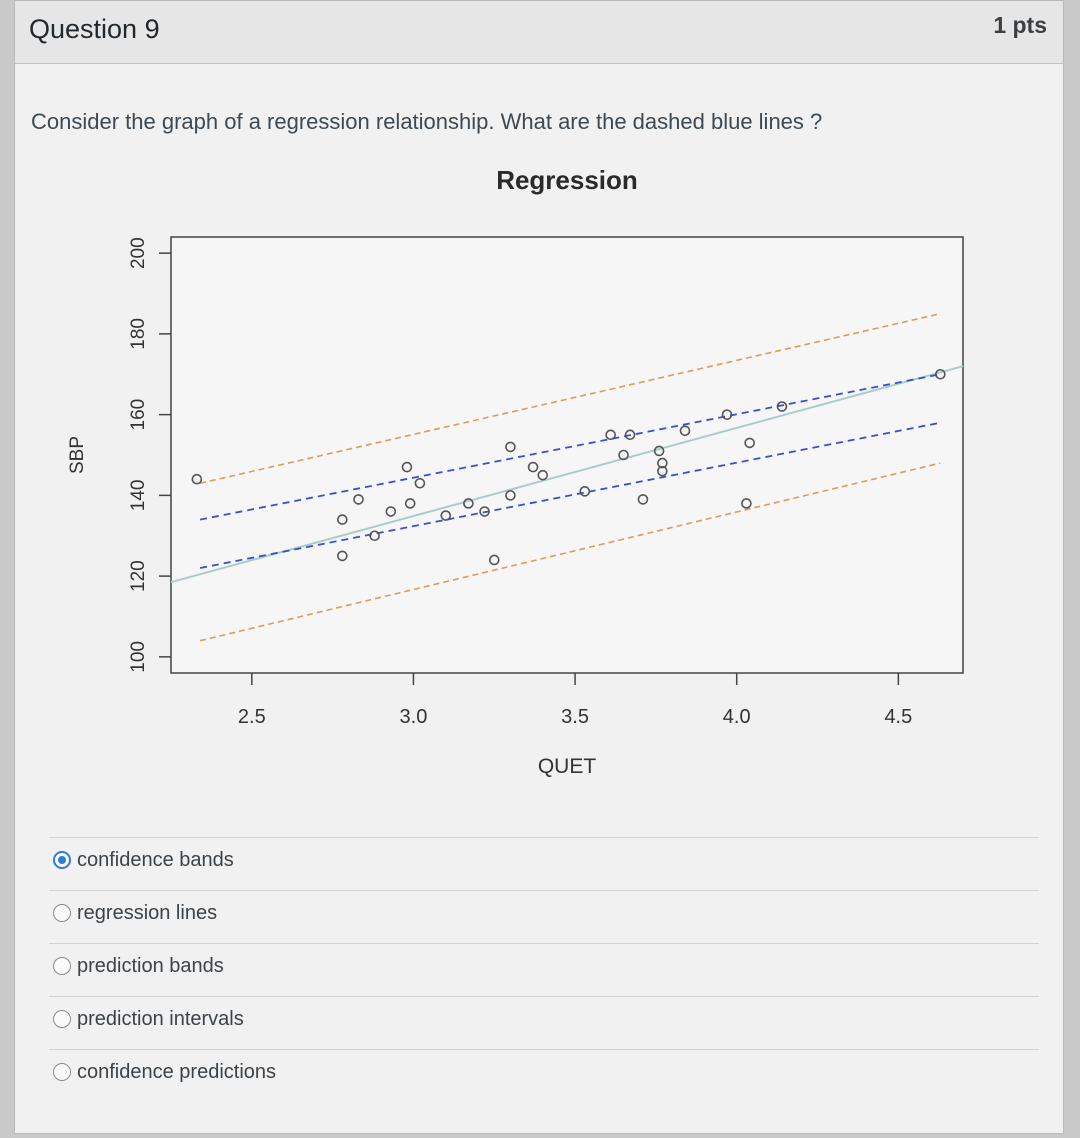 This screenshot has width=1080, height=1138. Describe the element at coordinates (138, 334) in the screenshot. I see `y-tick-label: 180` at that location.